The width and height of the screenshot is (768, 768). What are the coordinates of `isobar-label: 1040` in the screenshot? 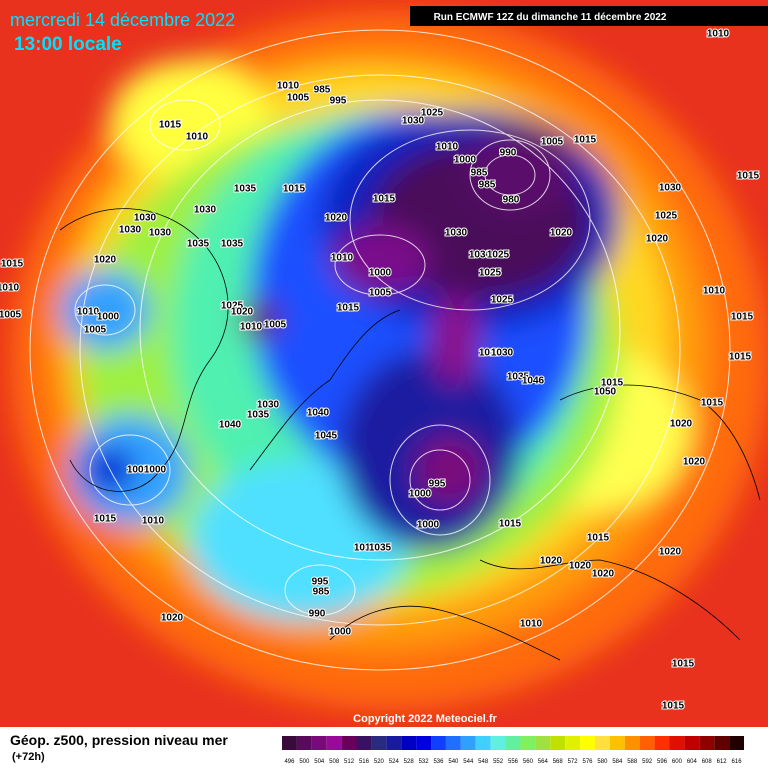 It's located at (230, 425).